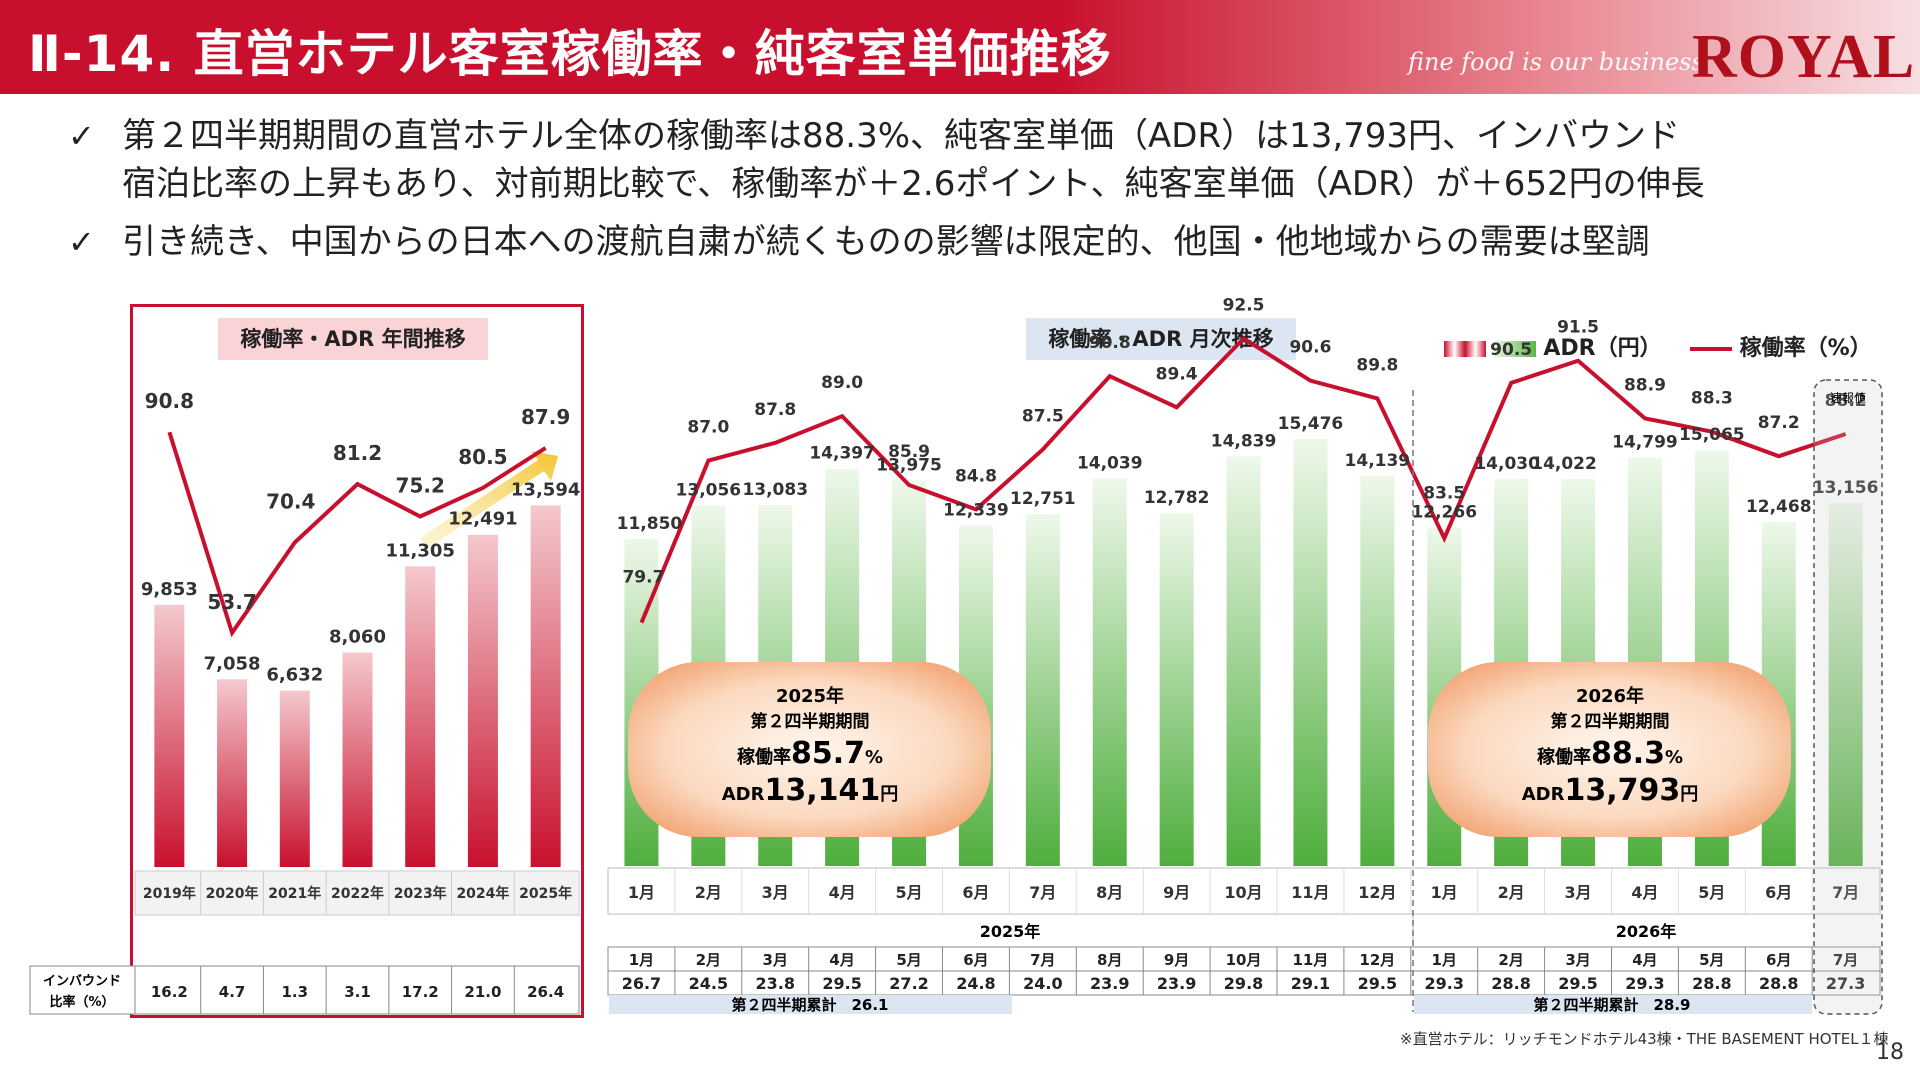 The width and height of the screenshot is (1920, 1080). I want to click on monthly-adr-value: 13,975, so click(909, 465).